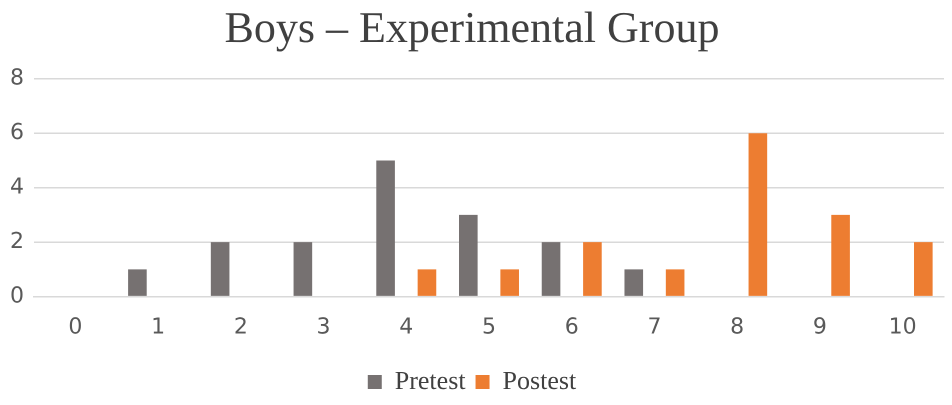 The height and width of the screenshot is (405, 952). Describe the element at coordinates (902, 327) in the screenshot. I see `x-tick-label: 10` at that location.